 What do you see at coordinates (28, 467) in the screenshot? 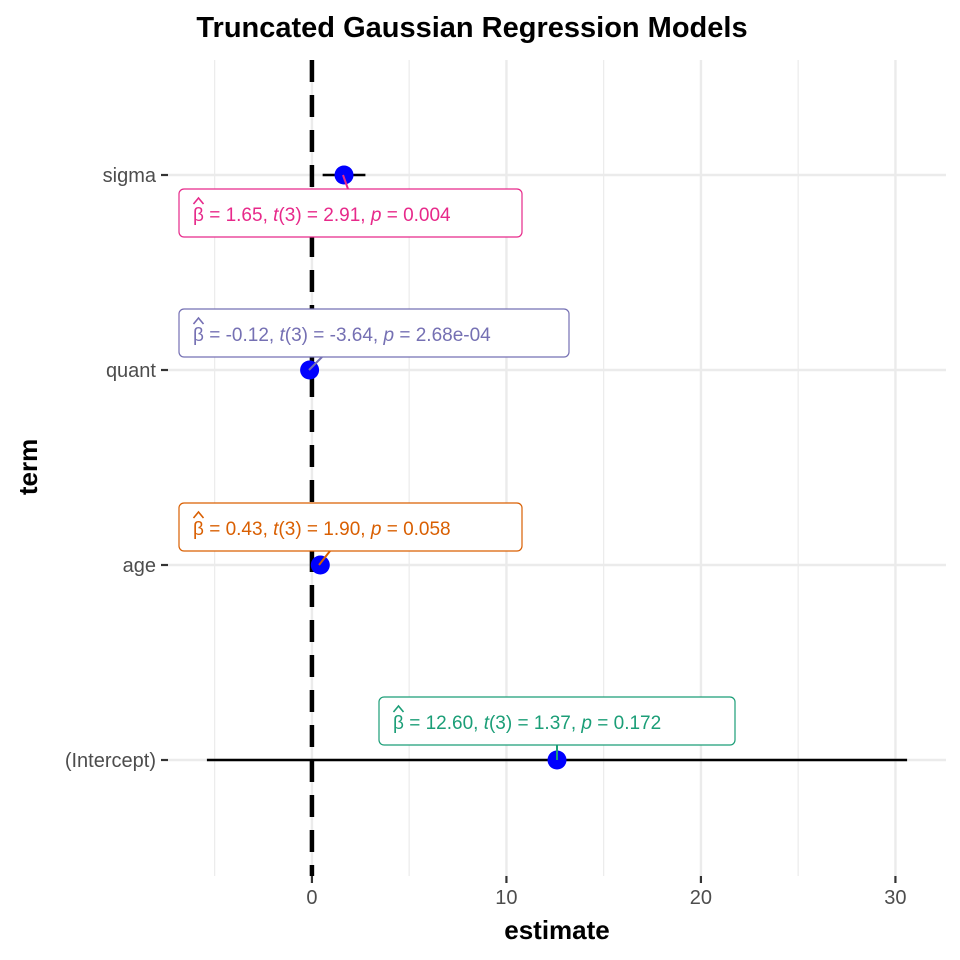
I see `y-axis-title: term` at bounding box center [28, 467].